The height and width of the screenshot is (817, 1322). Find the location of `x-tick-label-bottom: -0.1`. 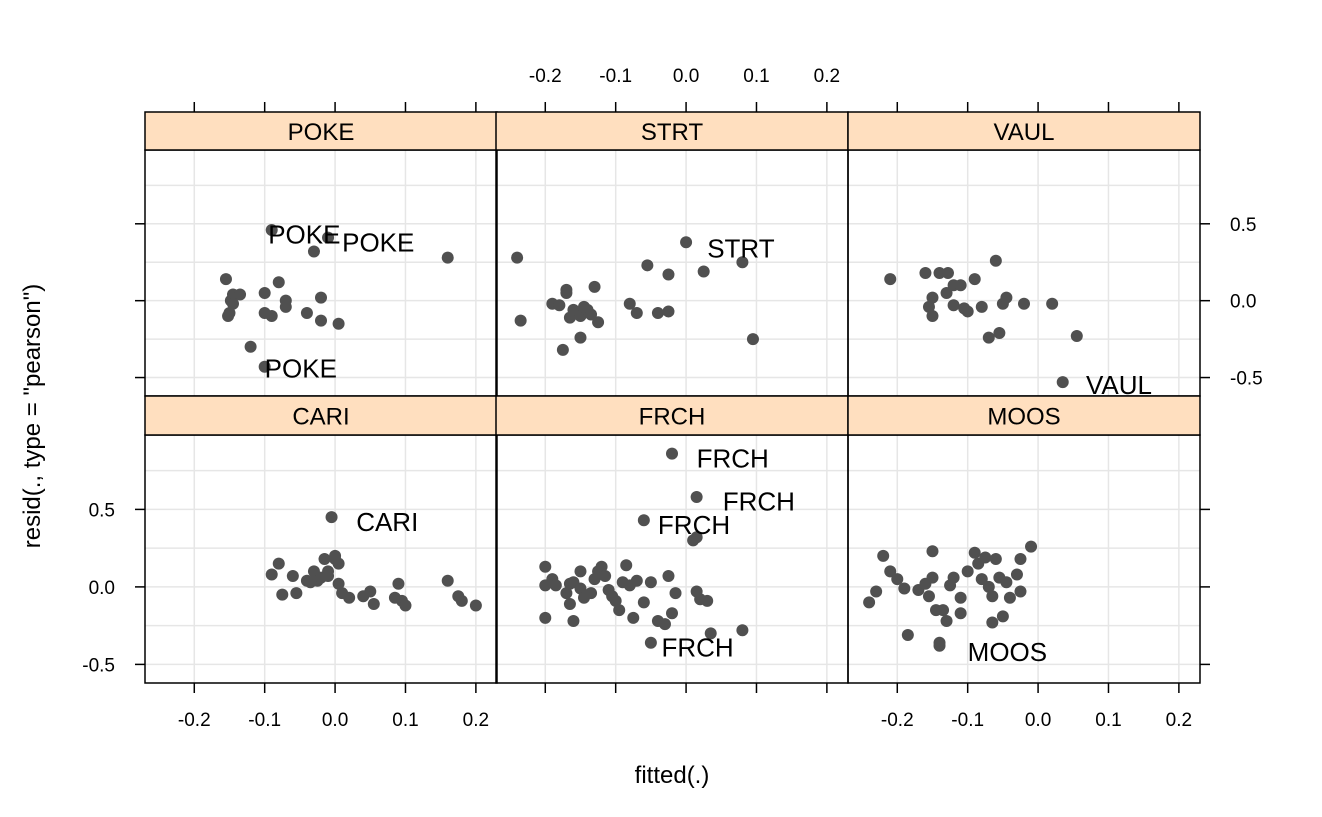

x-tick-label-bottom: -0.1 is located at coordinates (967, 720).